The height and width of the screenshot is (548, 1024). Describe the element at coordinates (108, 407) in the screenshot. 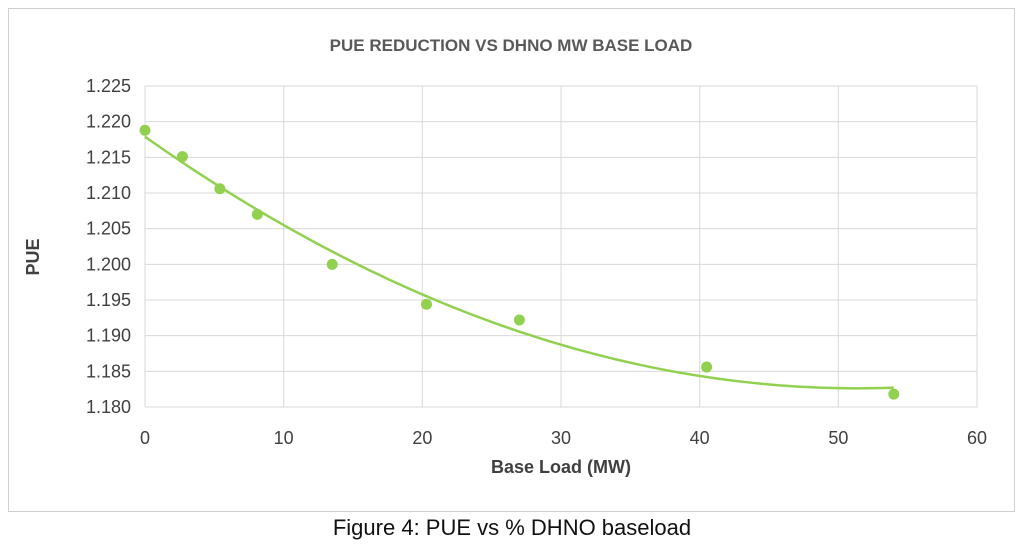

I see `y-tick-label: 1.180` at that location.